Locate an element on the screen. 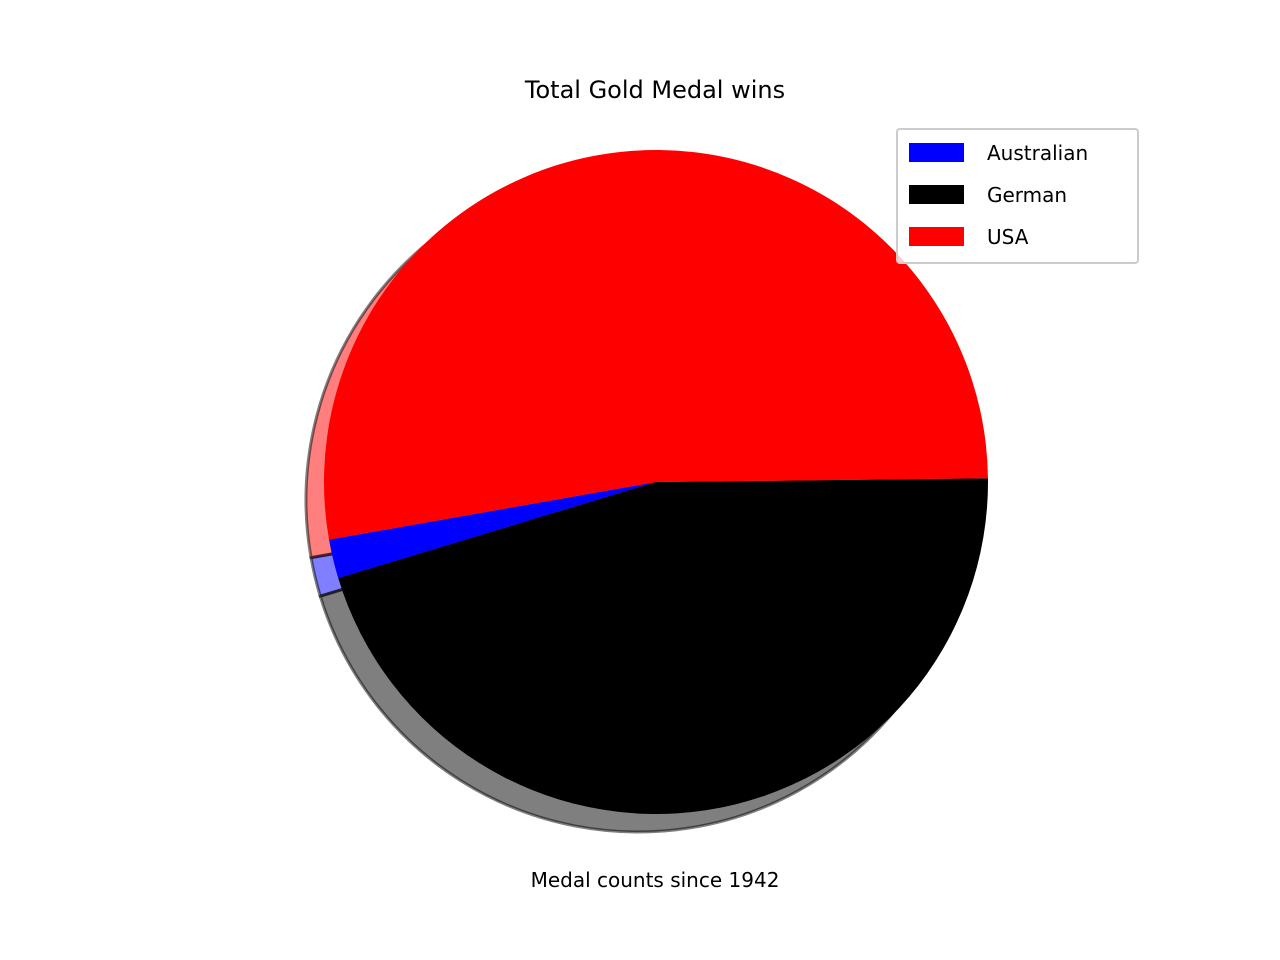  x-axis-label: Medal counts since 1942 is located at coordinates (655, 880).